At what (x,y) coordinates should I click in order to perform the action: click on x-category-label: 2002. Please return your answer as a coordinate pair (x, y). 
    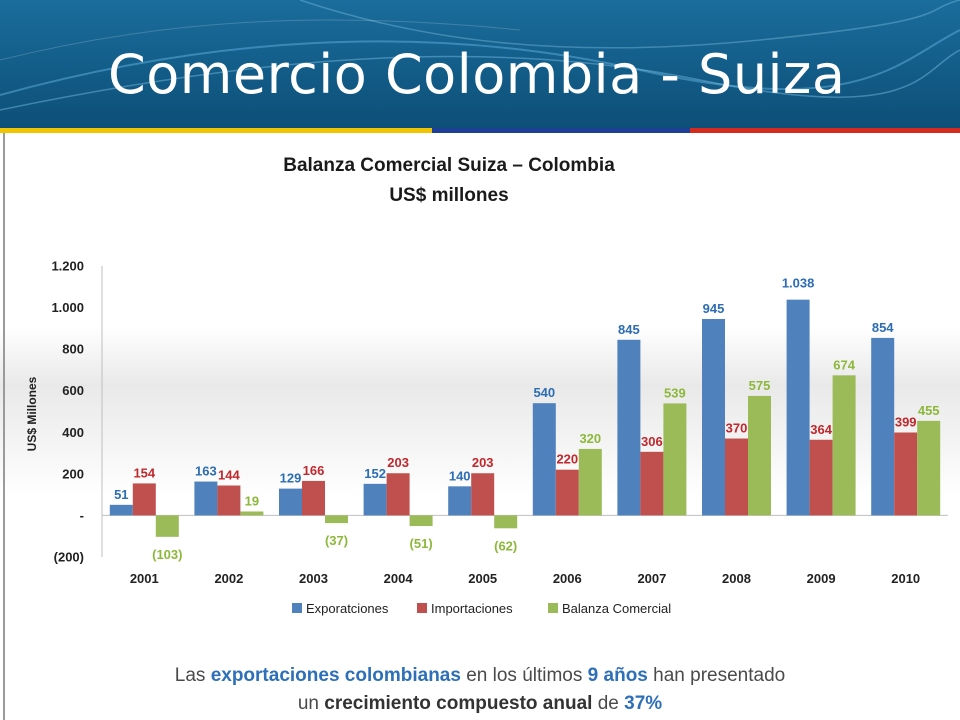
    Looking at the image, I should click on (228, 578).